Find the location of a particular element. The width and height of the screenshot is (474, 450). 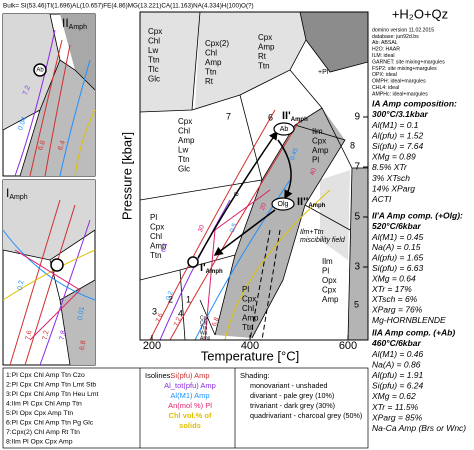

comp-line: Na-Ca Amp (Brs or Wnc) is located at coordinates (419, 428).